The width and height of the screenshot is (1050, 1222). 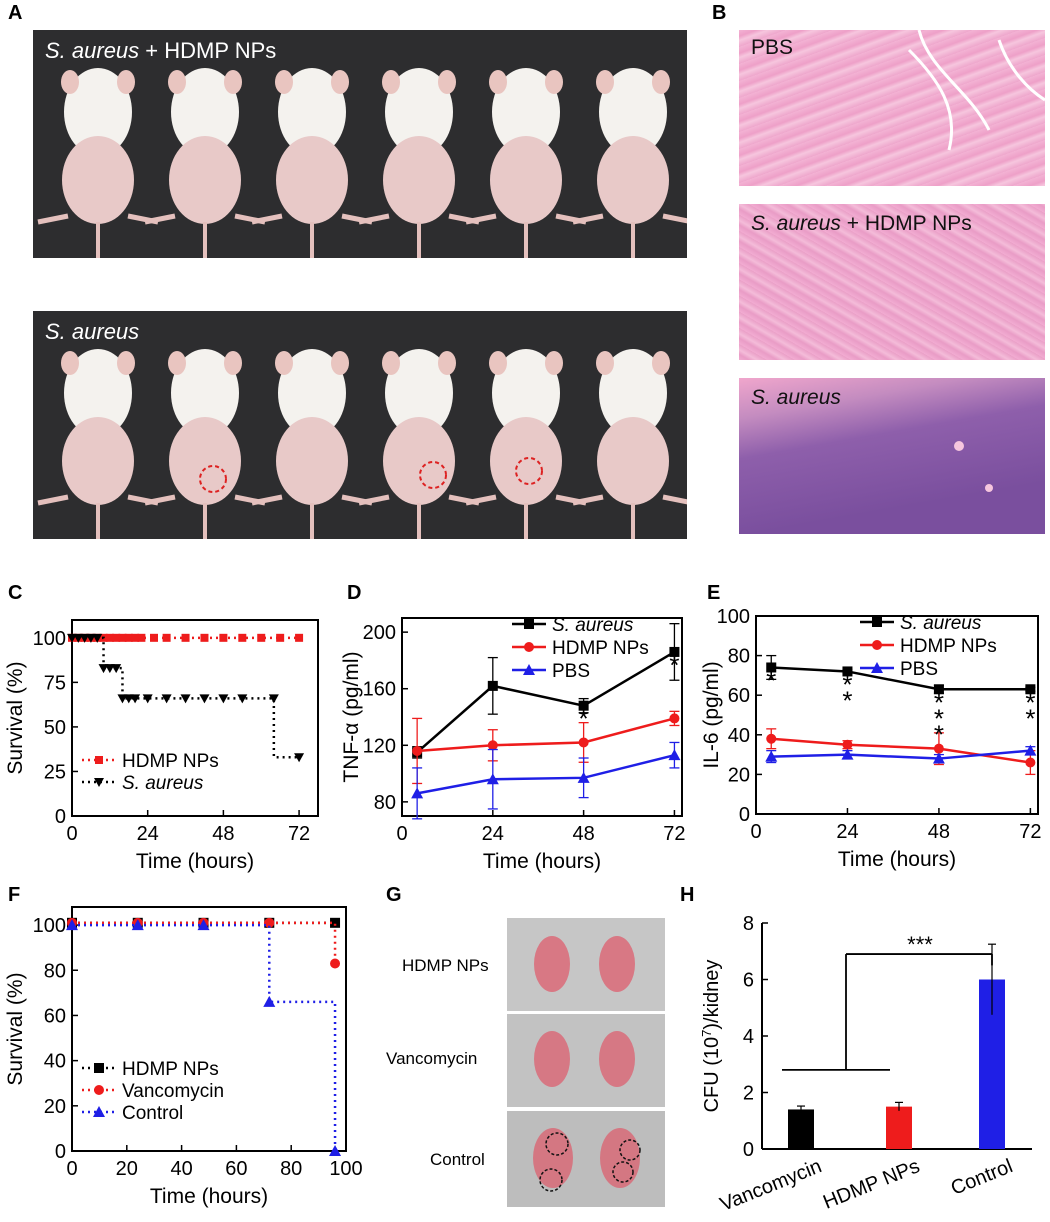 What do you see at coordinates (385, 803) in the screenshot?
I see `y-tick-label: 80` at bounding box center [385, 803].